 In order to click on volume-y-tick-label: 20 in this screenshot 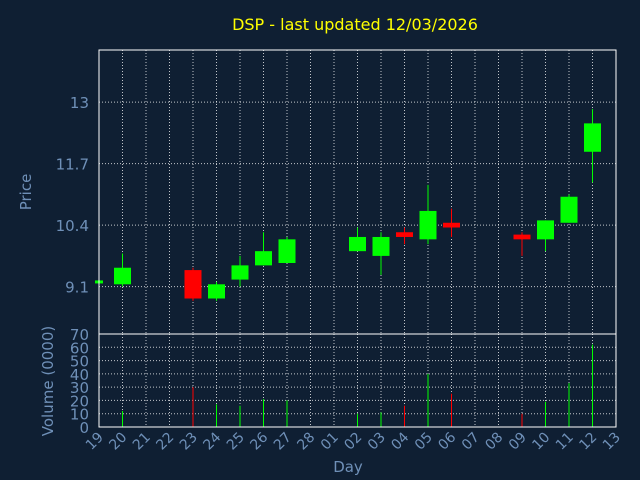, I will do `click(79, 401)`.